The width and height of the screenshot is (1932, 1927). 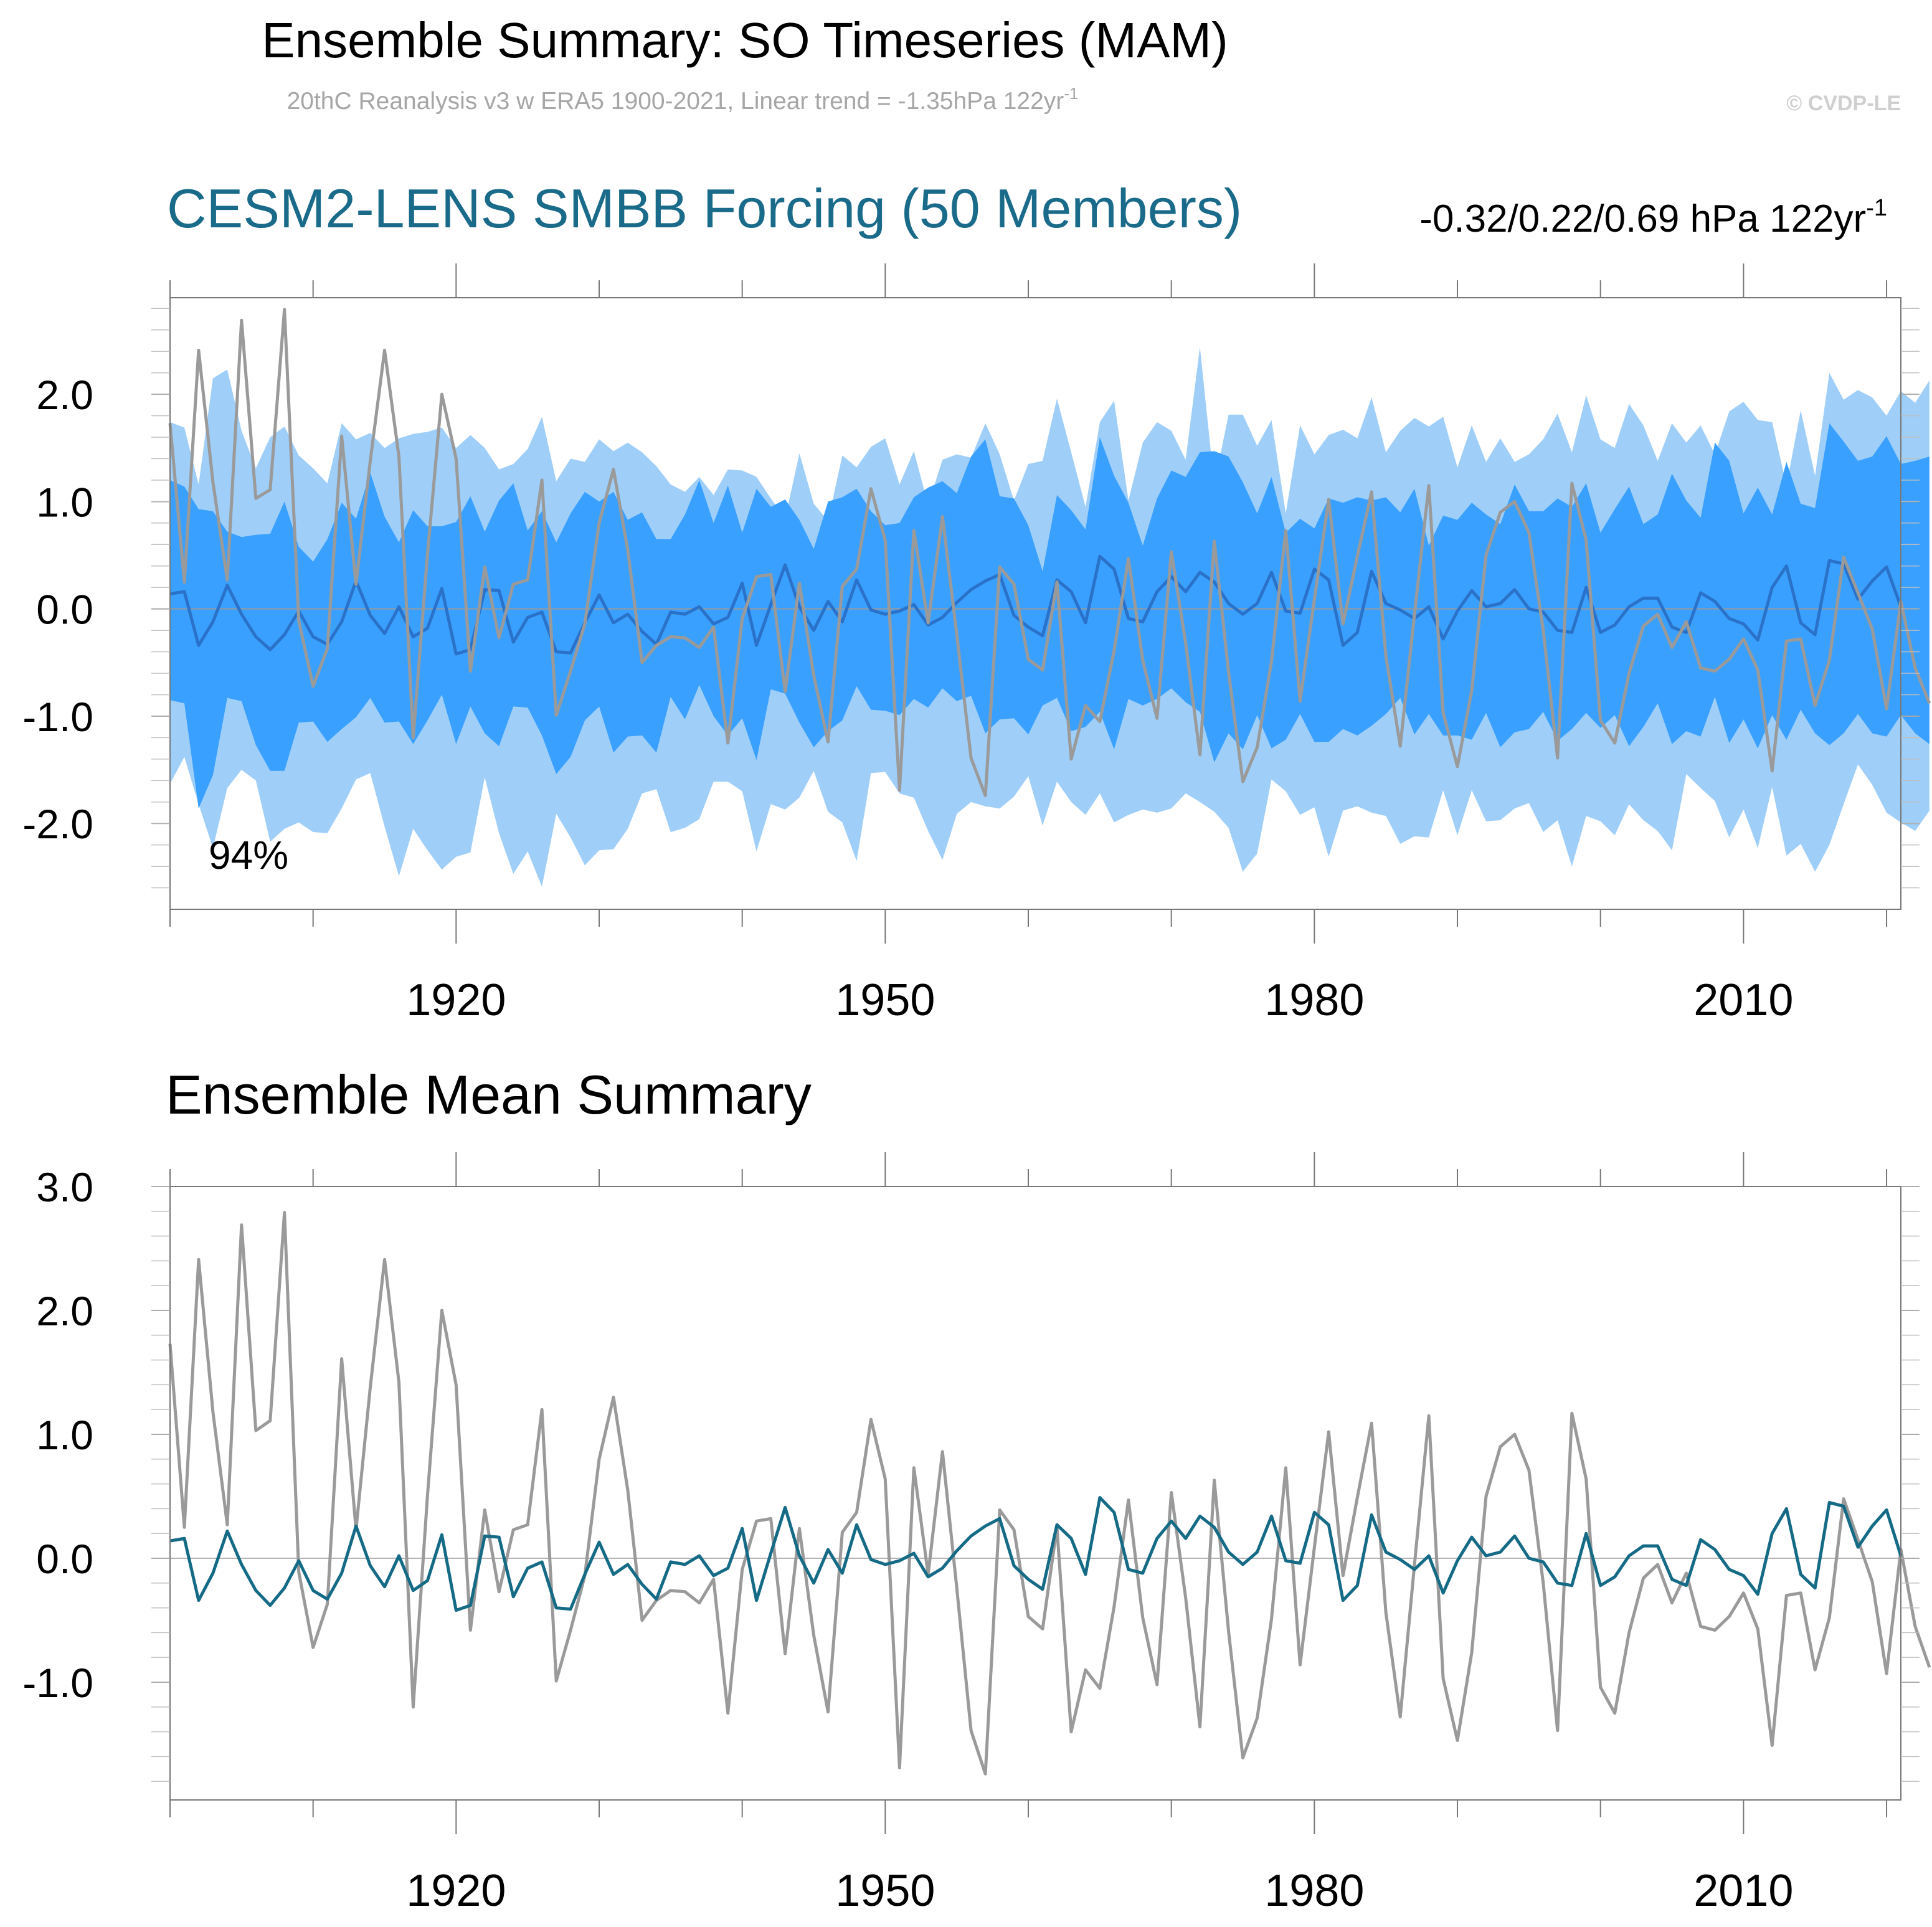 What do you see at coordinates (885, 1000) in the screenshot?
I see `top-xtick-label: 1950` at bounding box center [885, 1000].